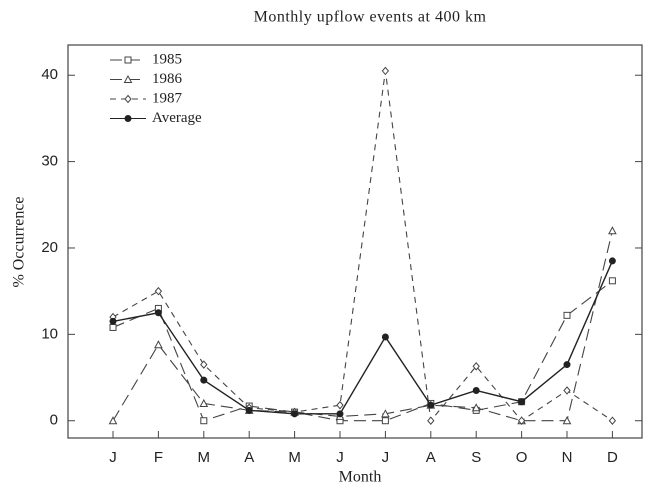 This screenshot has width=655, height=486. I want to click on x-tick-label: D, so click(612, 457).